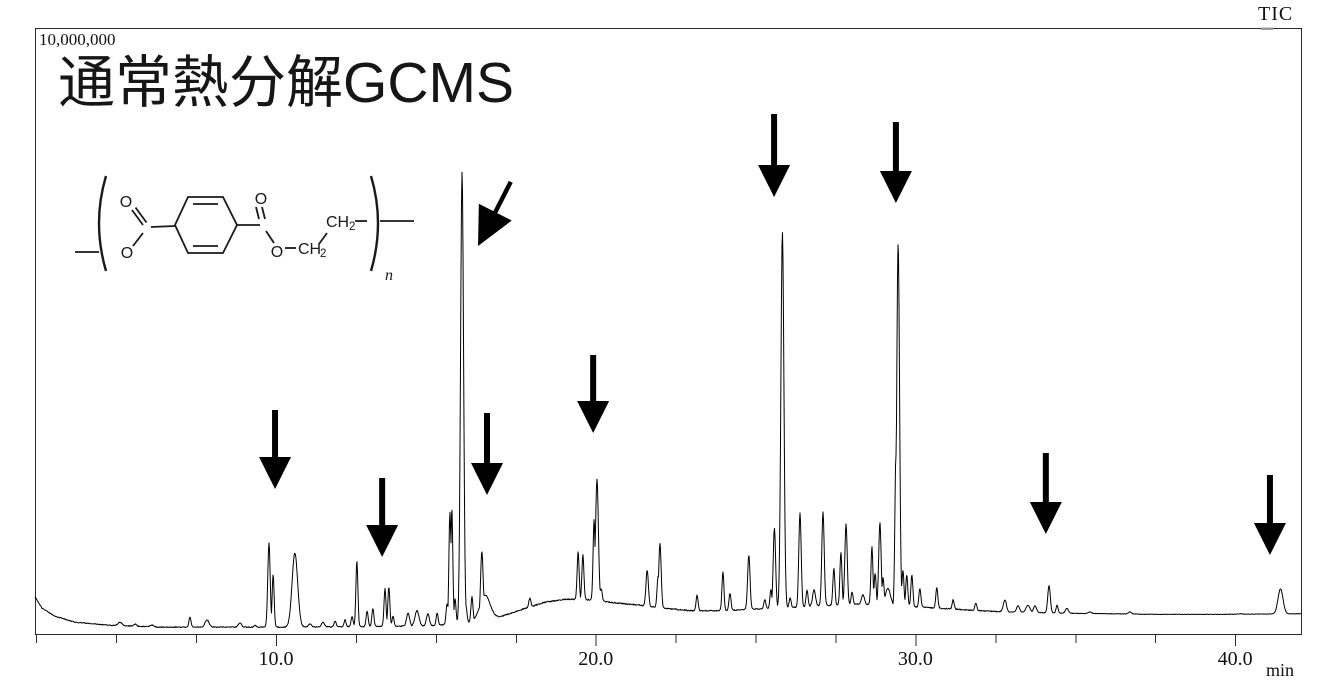 Image resolution: width=1343 pixels, height=695 pixels. I want to click on structure-bonds, so click(244, 223).